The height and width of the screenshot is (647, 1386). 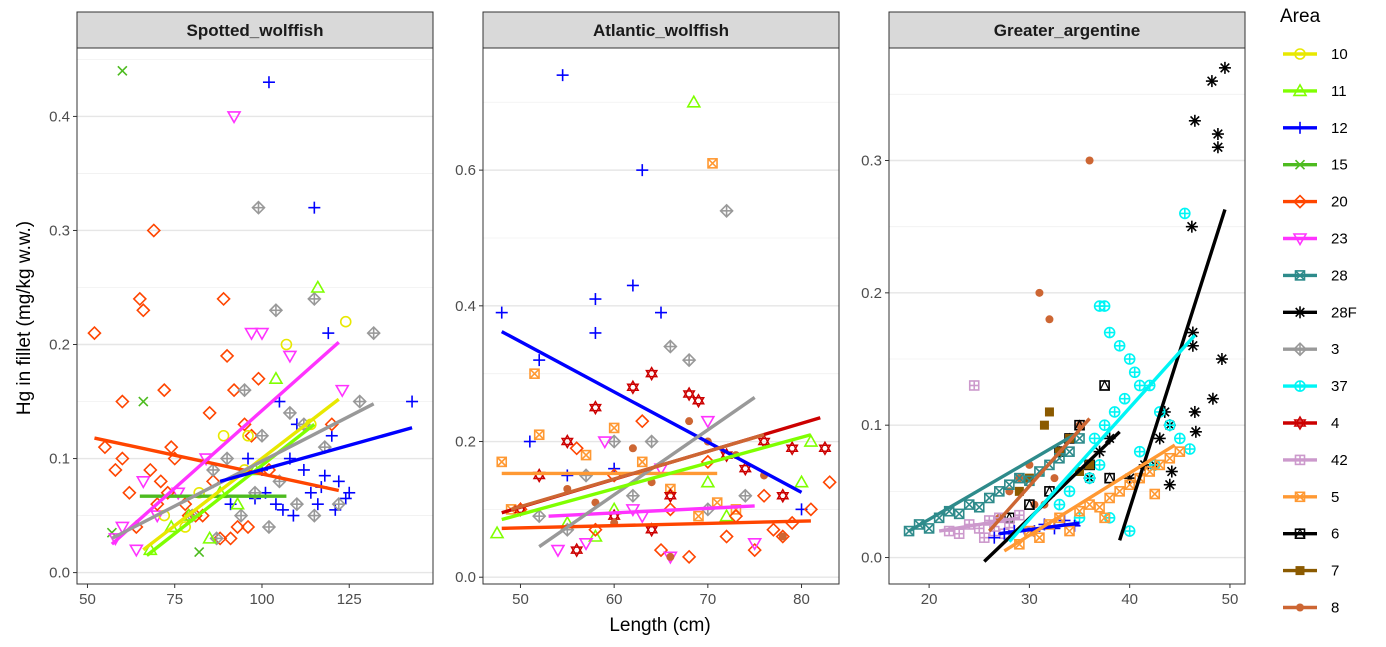 I want to click on legend-label: 28F, so click(x=1344, y=312).